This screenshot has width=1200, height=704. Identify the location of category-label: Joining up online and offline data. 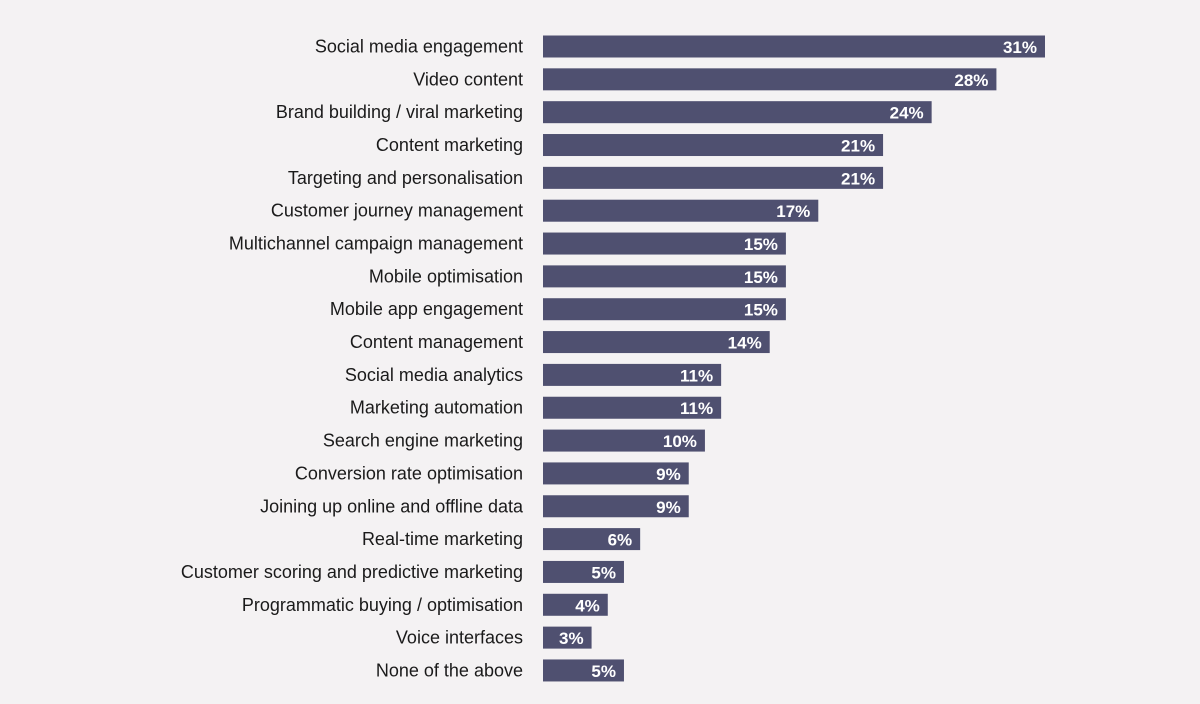
(392, 506).